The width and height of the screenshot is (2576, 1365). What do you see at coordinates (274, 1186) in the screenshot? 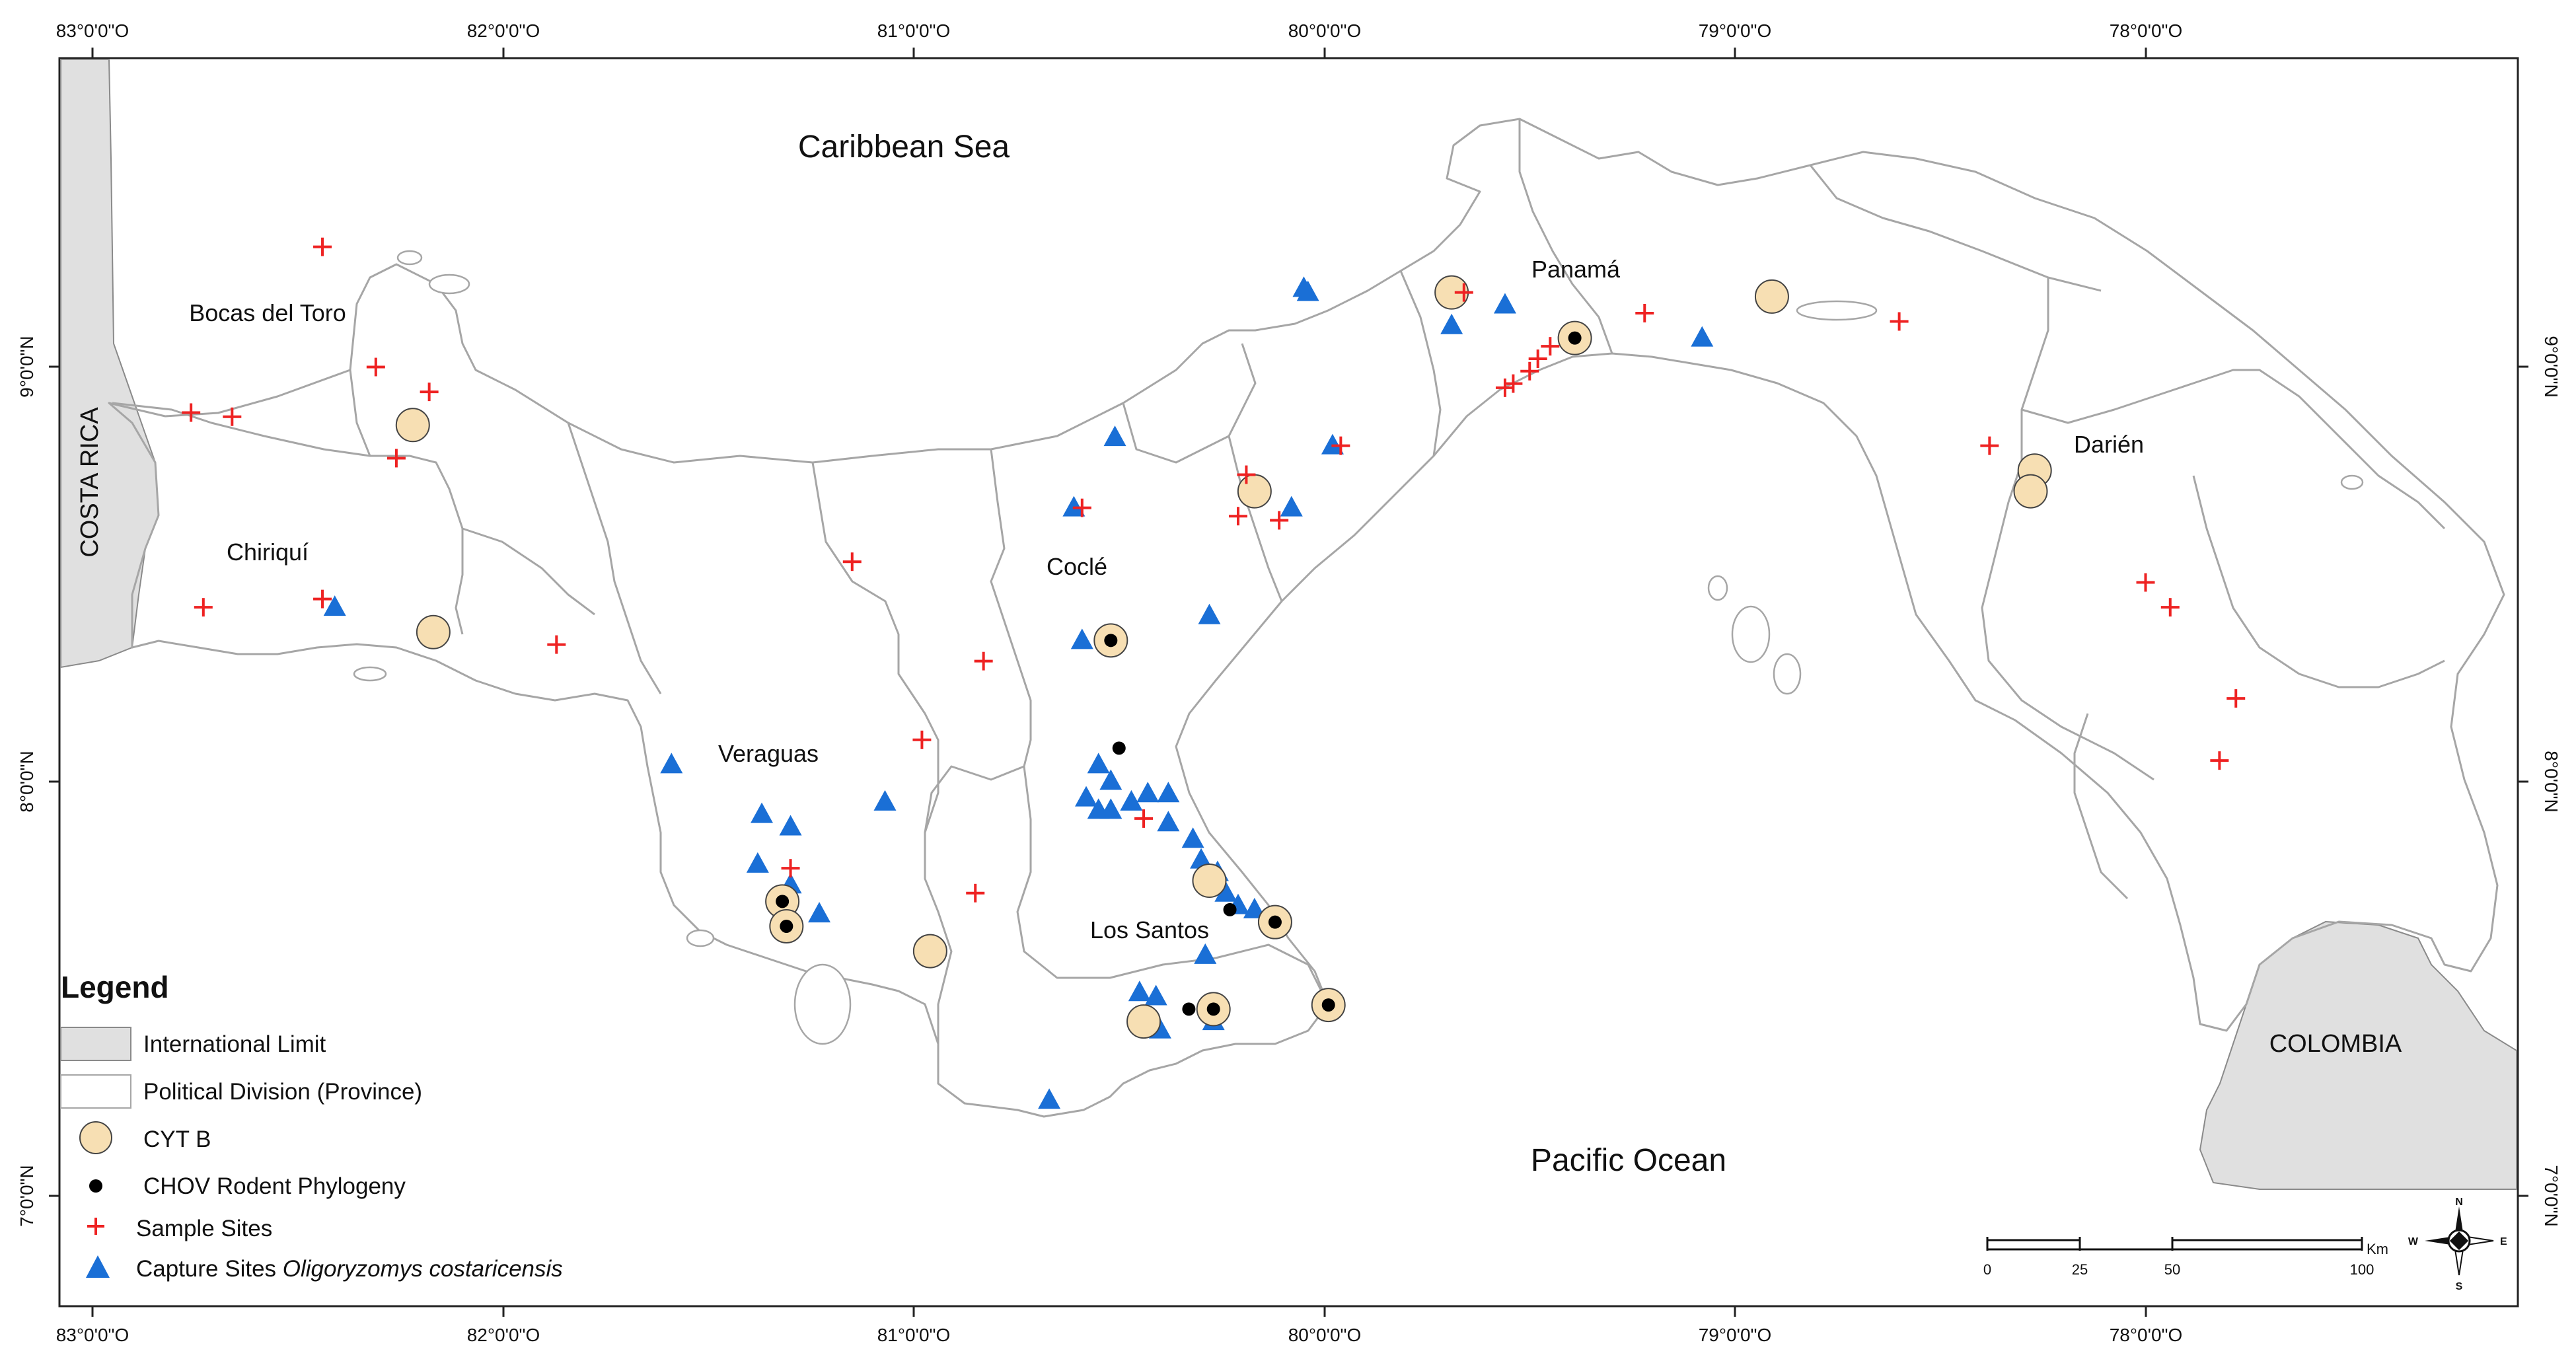
I see `legend-label-chov: CHOV Rodent Phylogeny` at bounding box center [274, 1186].